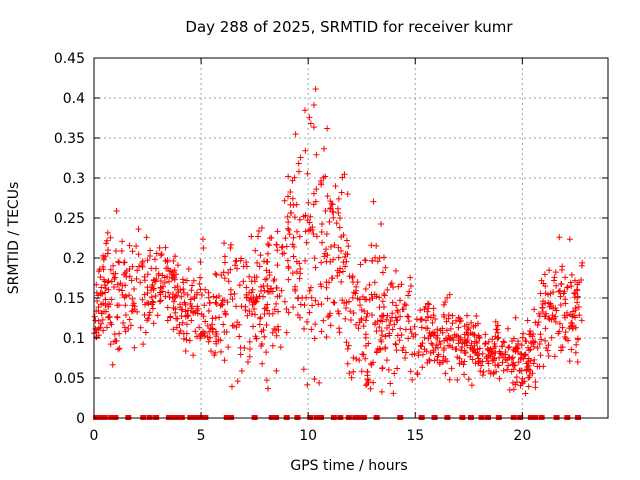 This screenshot has height=480, width=640. Describe the element at coordinates (311, 436) in the screenshot. I see `x-tick-labels: 0 5 10 15 20` at that location.